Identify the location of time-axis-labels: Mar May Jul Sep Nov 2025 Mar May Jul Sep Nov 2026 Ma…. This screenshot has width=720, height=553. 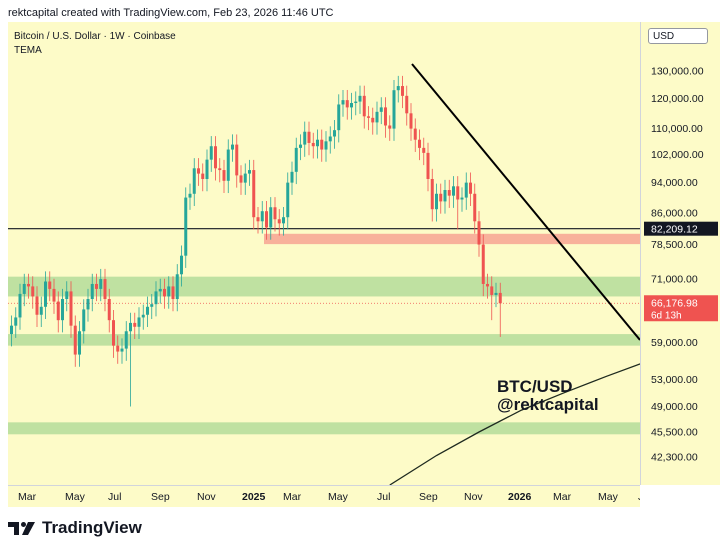
(334, 497).